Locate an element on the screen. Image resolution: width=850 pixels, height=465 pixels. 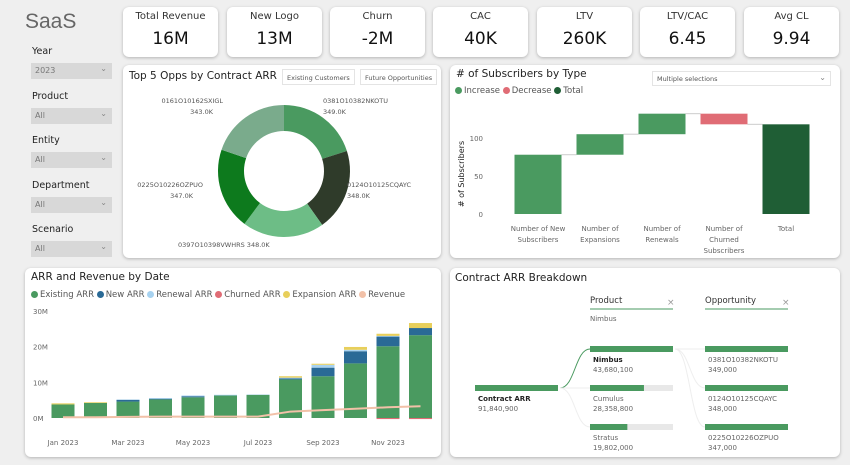
slicer-dropdown-product: All ⌄ is located at coordinates (71, 115).